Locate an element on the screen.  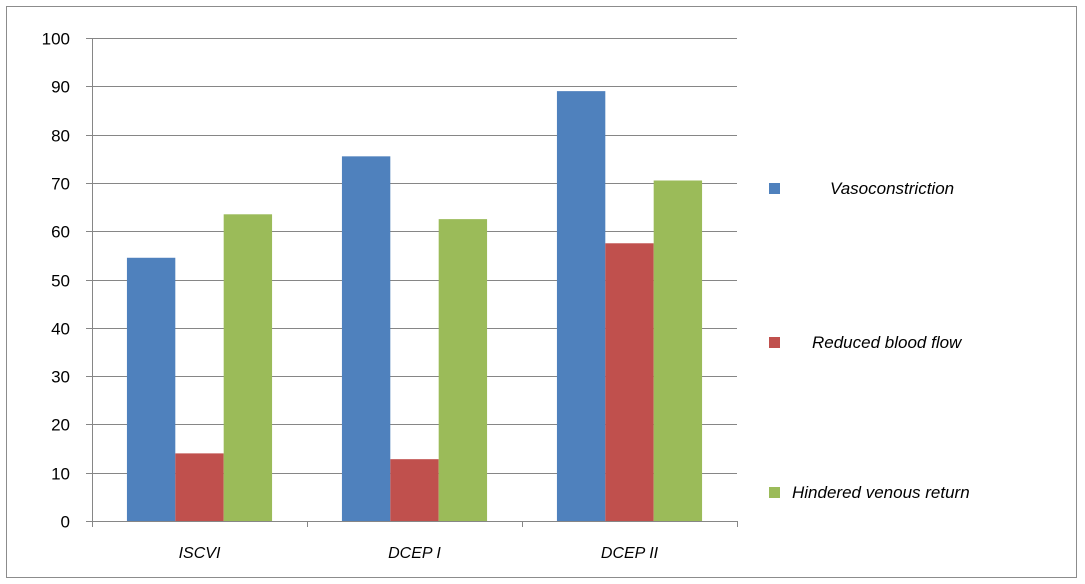
bar-hindered-venous-return-iscvi is located at coordinates (248, 368).